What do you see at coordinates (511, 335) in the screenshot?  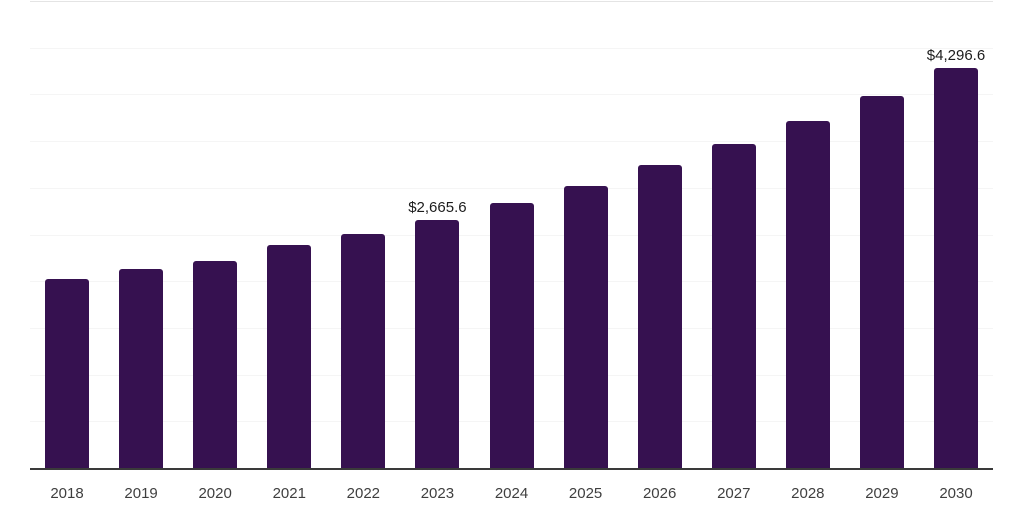 I see `bar-2024` at bounding box center [511, 335].